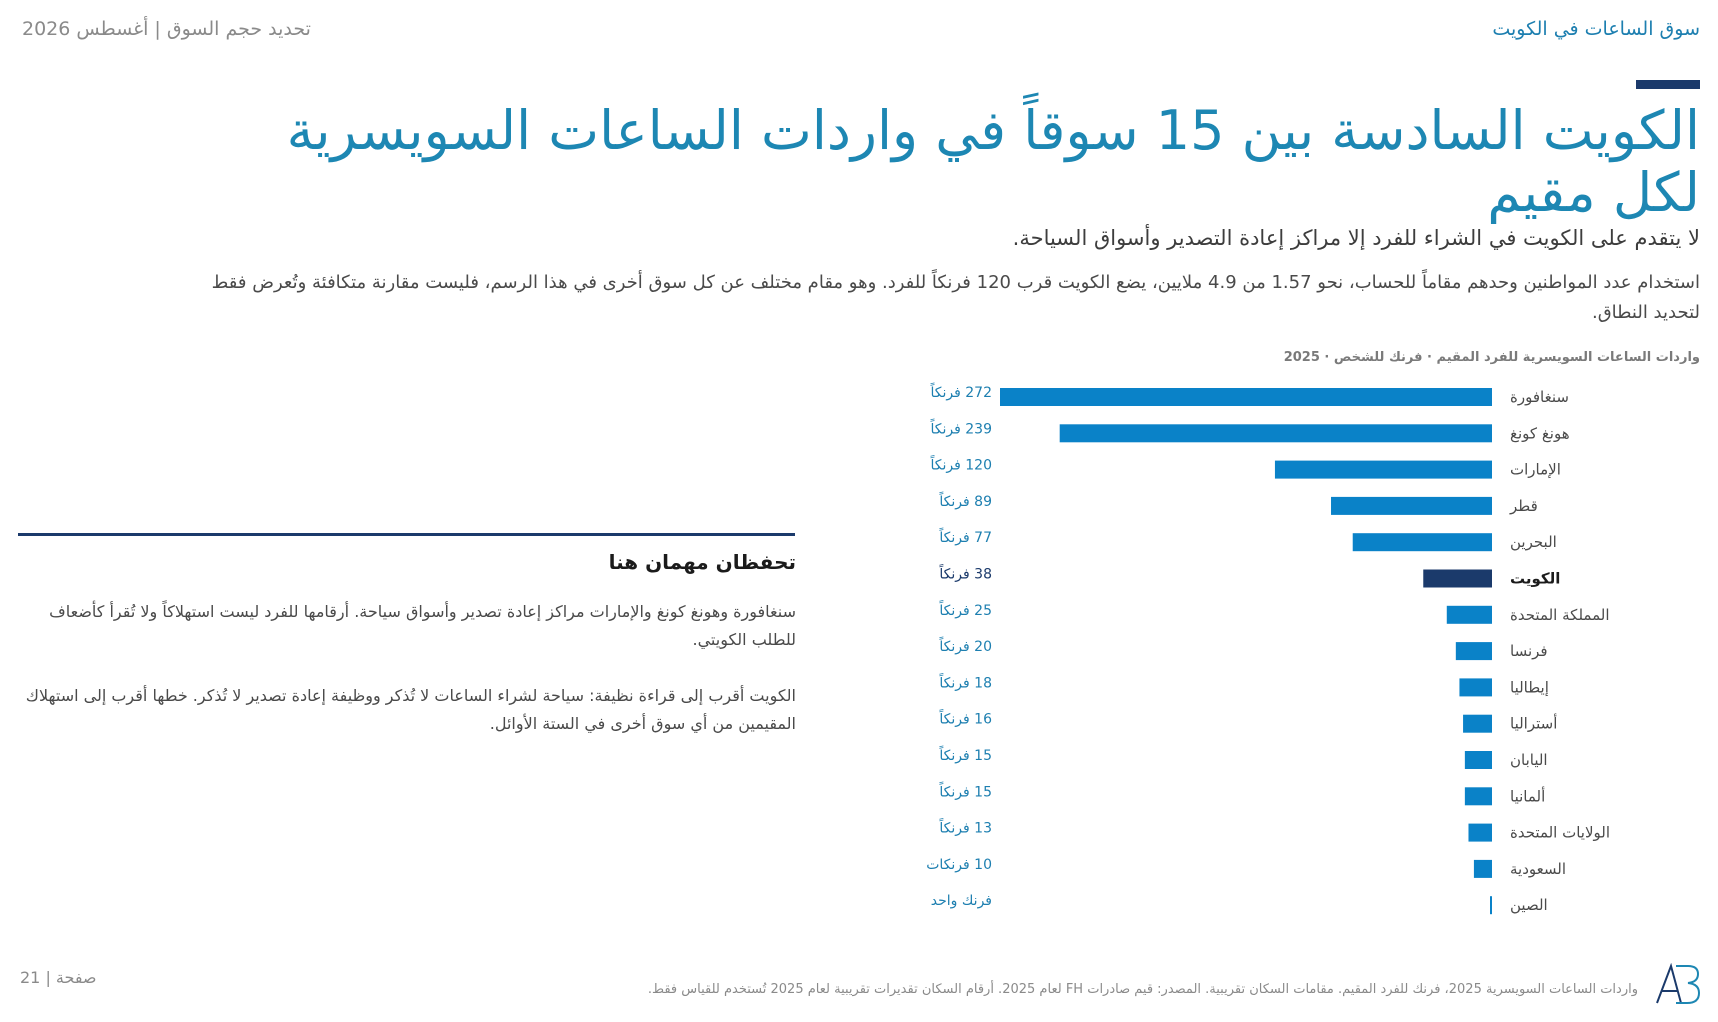  What do you see at coordinates (1529, 905) in the screenshot?
I see `category-label: الصين` at bounding box center [1529, 905].